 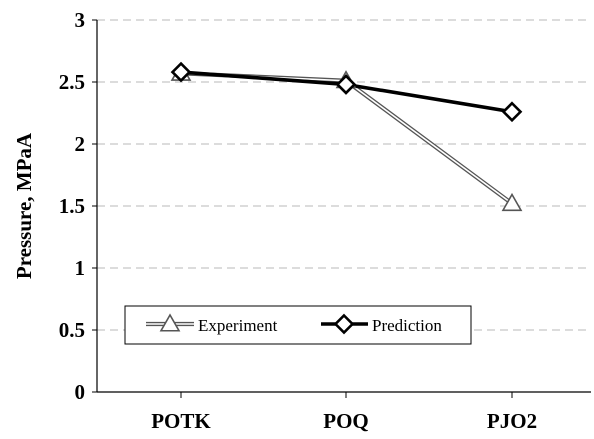 What do you see at coordinates (512, 112) in the screenshot?
I see `point-prediction-pjo2` at bounding box center [512, 112].